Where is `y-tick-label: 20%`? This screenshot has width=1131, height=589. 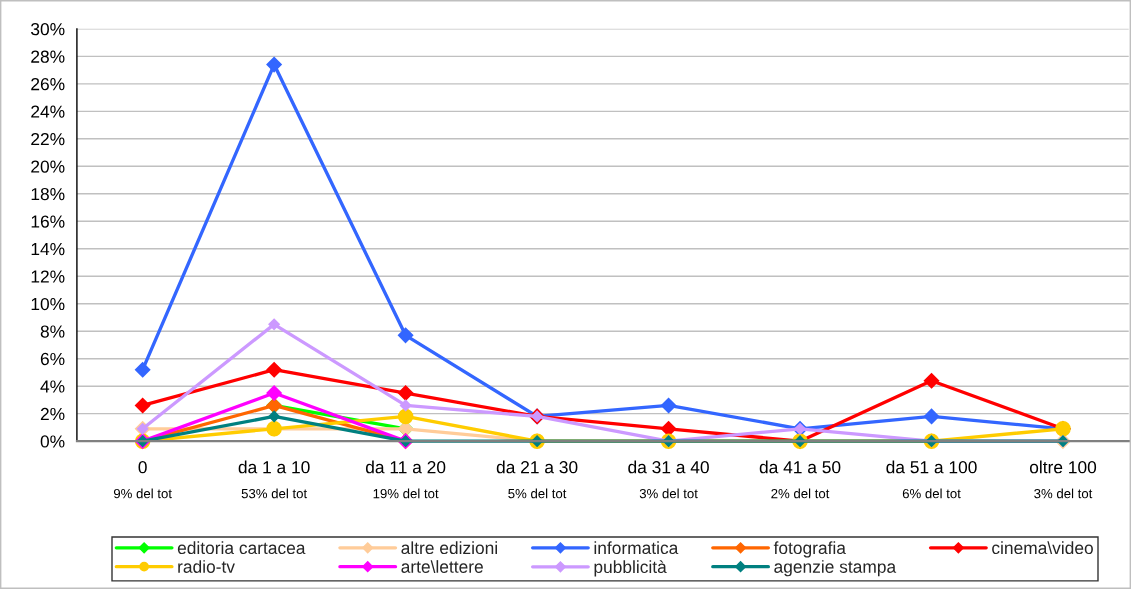 y-tick-label: 20% is located at coordinates (48, 166).